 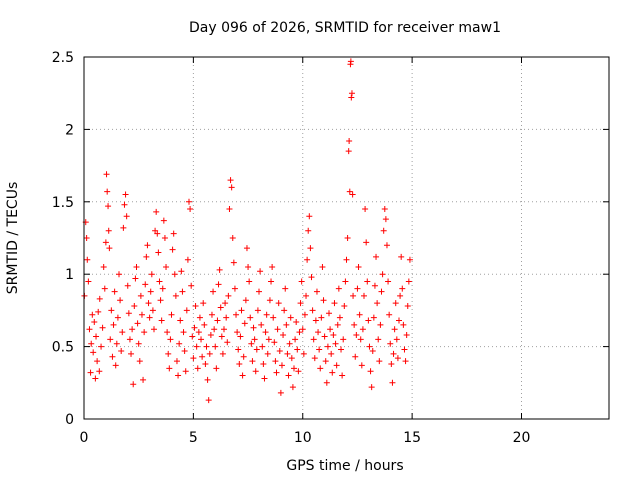 I want to click on x-tick-label: 20, so click(x=522, y=438).